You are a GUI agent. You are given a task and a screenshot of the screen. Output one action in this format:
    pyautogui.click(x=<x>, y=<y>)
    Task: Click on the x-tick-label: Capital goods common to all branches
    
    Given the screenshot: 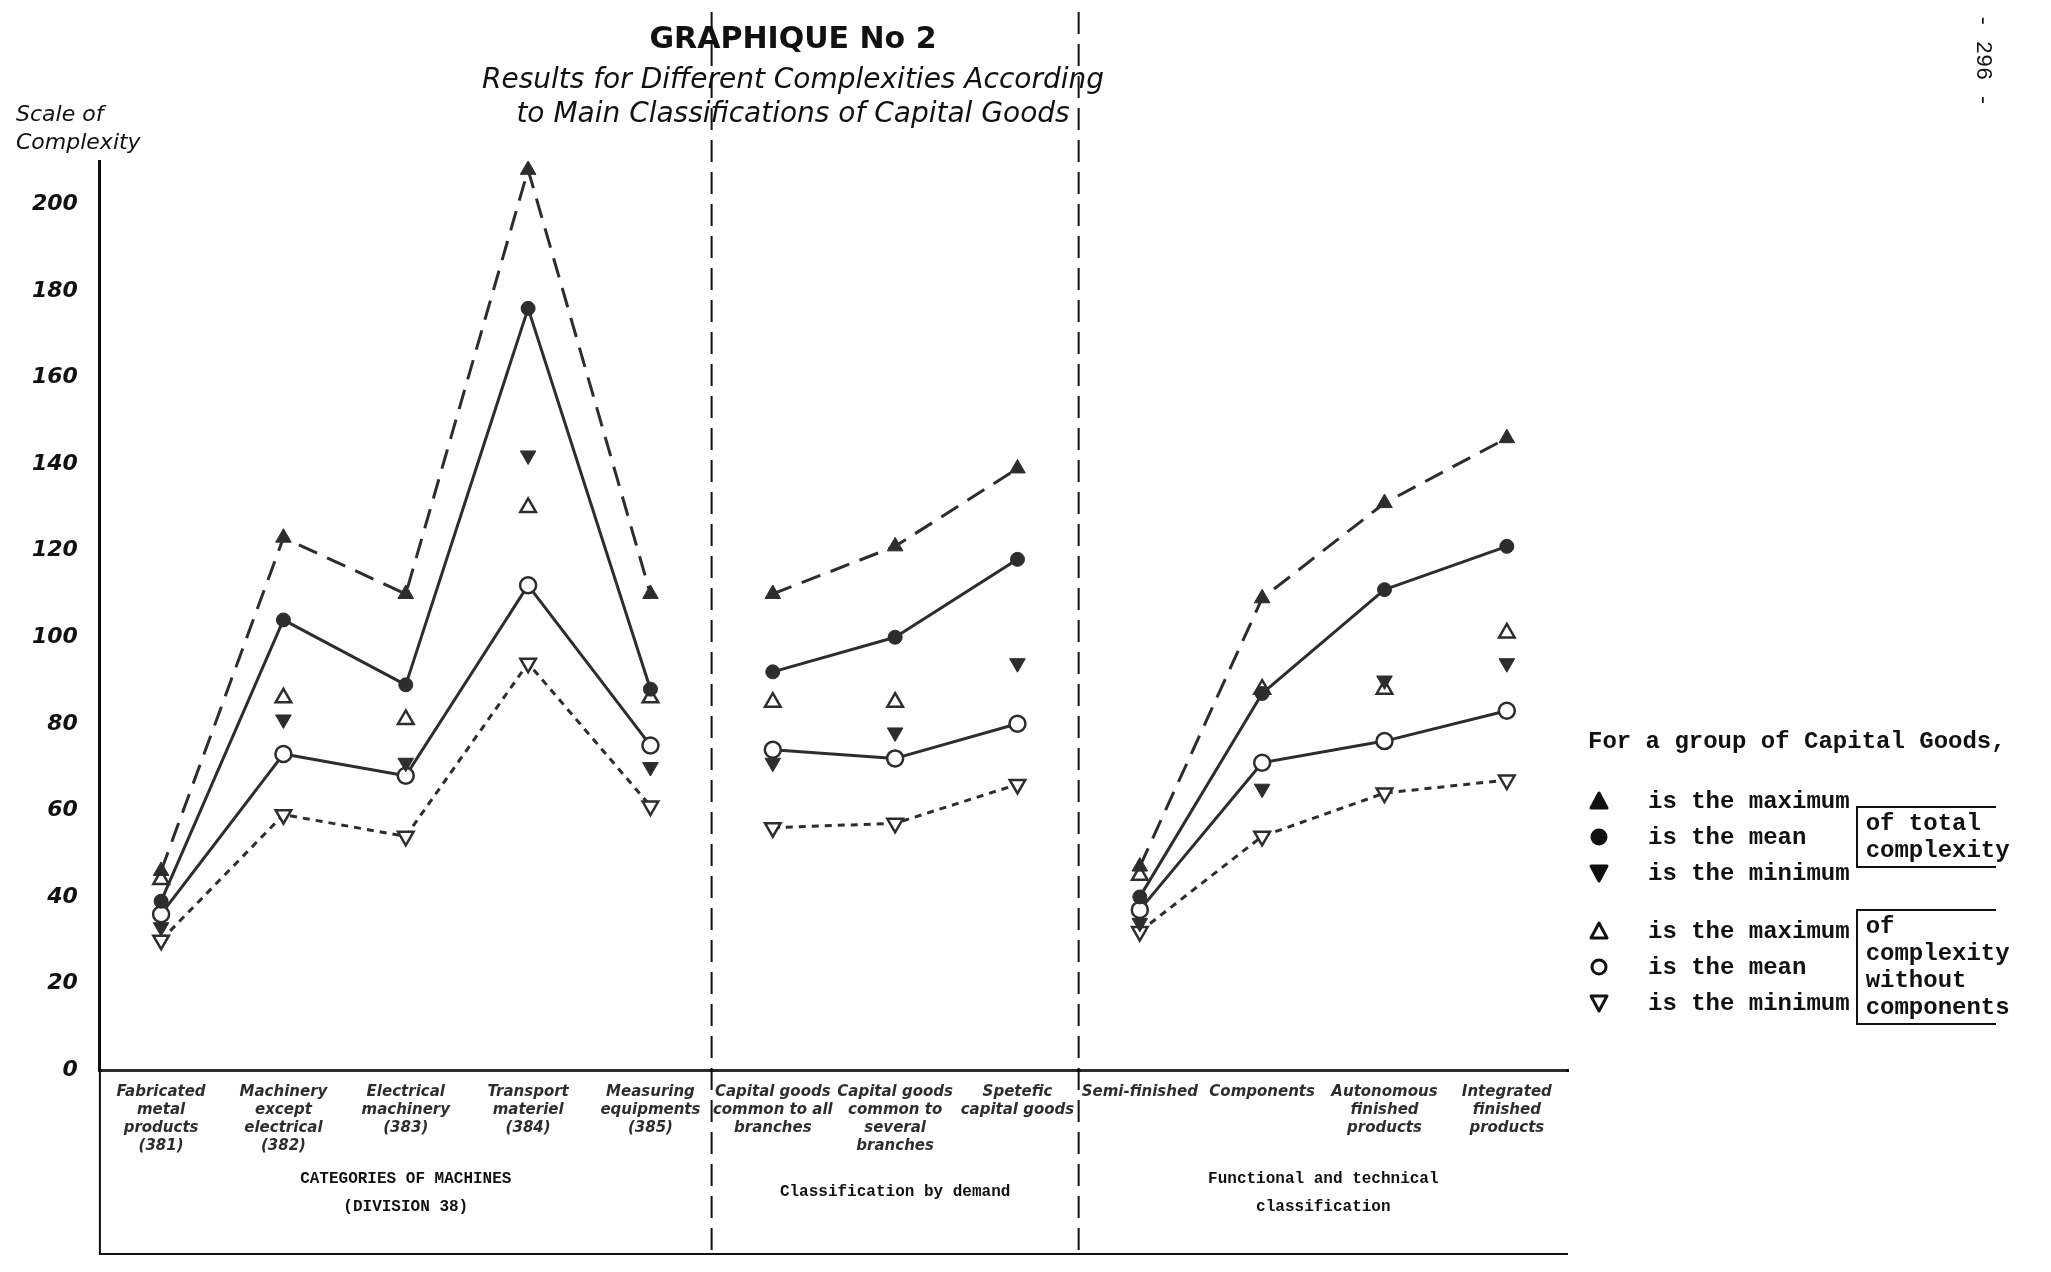 What is the action you would take?
    pyautogui.click(x=773, y=1108)
    